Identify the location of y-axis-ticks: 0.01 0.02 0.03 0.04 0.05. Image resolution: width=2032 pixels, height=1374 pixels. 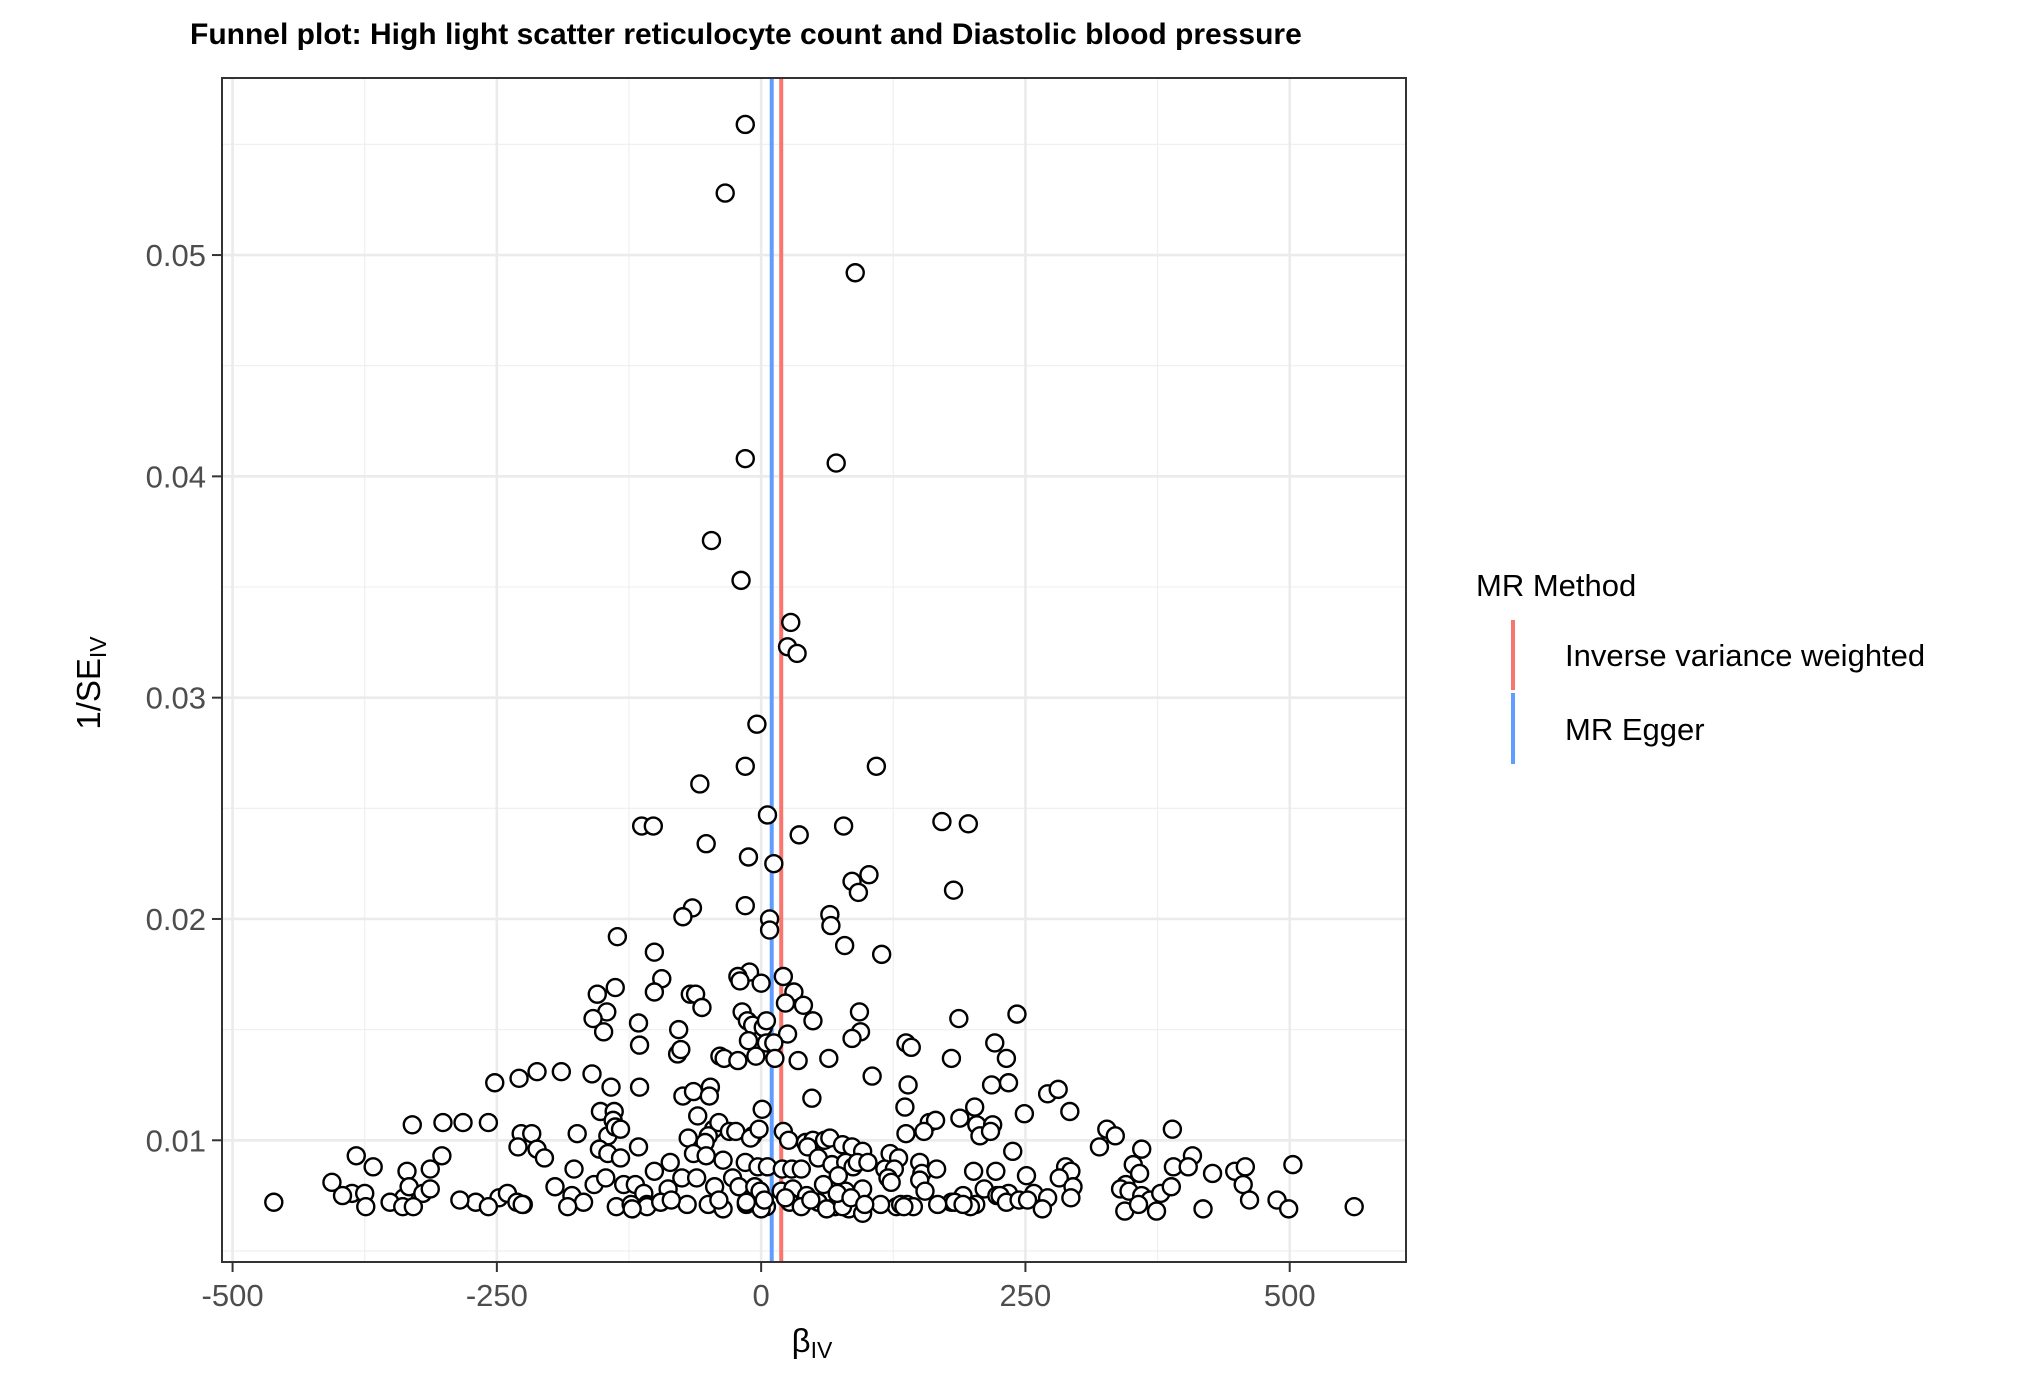
(184, 698).